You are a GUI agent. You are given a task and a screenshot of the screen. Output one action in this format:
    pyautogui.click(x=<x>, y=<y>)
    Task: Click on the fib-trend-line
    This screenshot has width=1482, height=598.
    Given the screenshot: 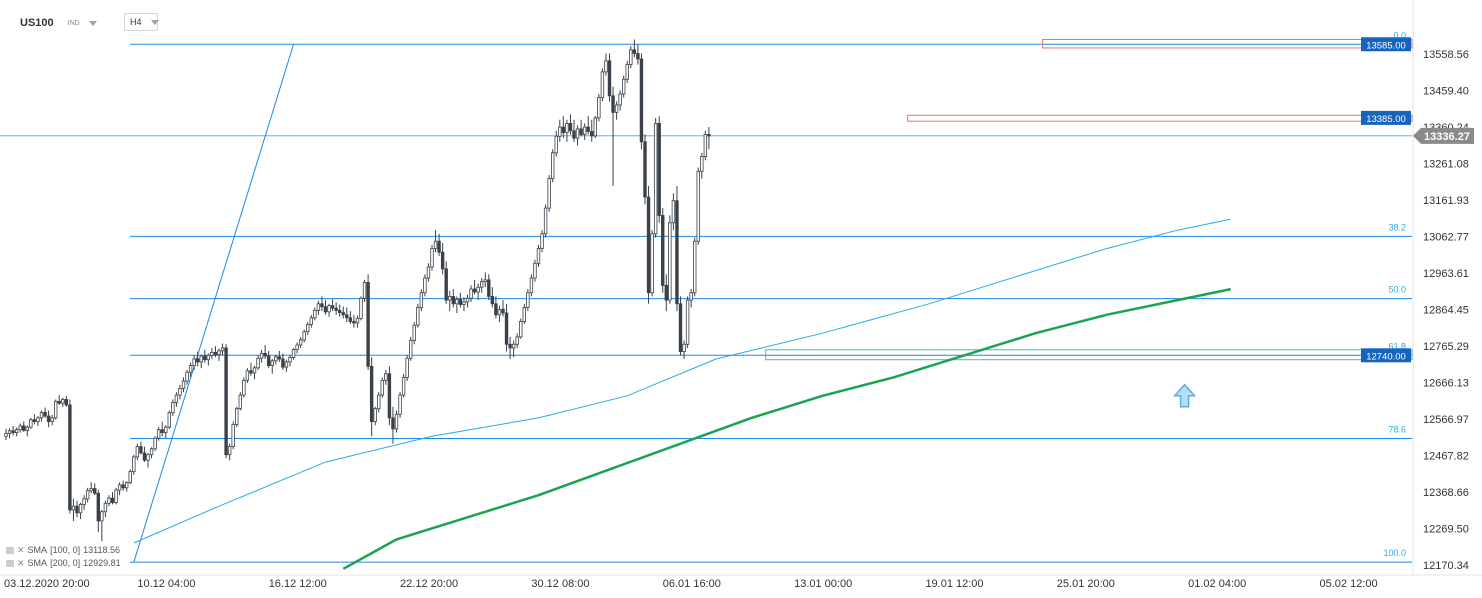 What is the action you would take?
    pyautogui.click(x=214, y=303)
    